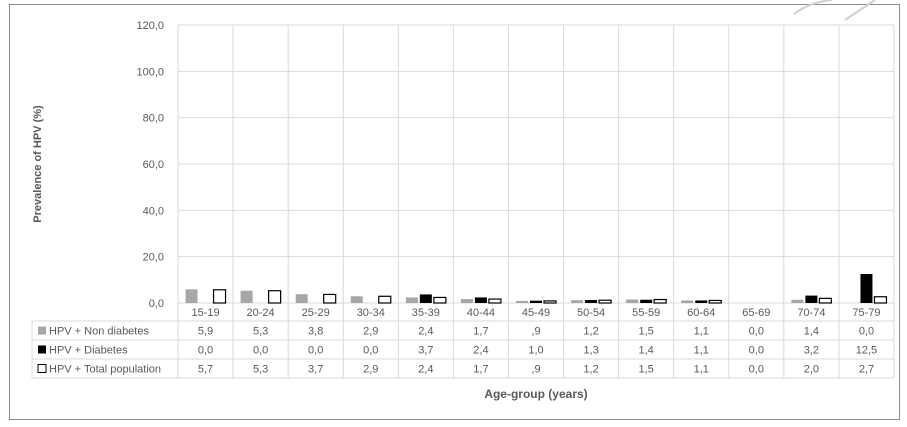 The image size is (907, 427). What do you see at coordinates (105, 370) in the screenshot?
I see `legend-series-name: HPV + Total population` at bounding box center [105, 370].